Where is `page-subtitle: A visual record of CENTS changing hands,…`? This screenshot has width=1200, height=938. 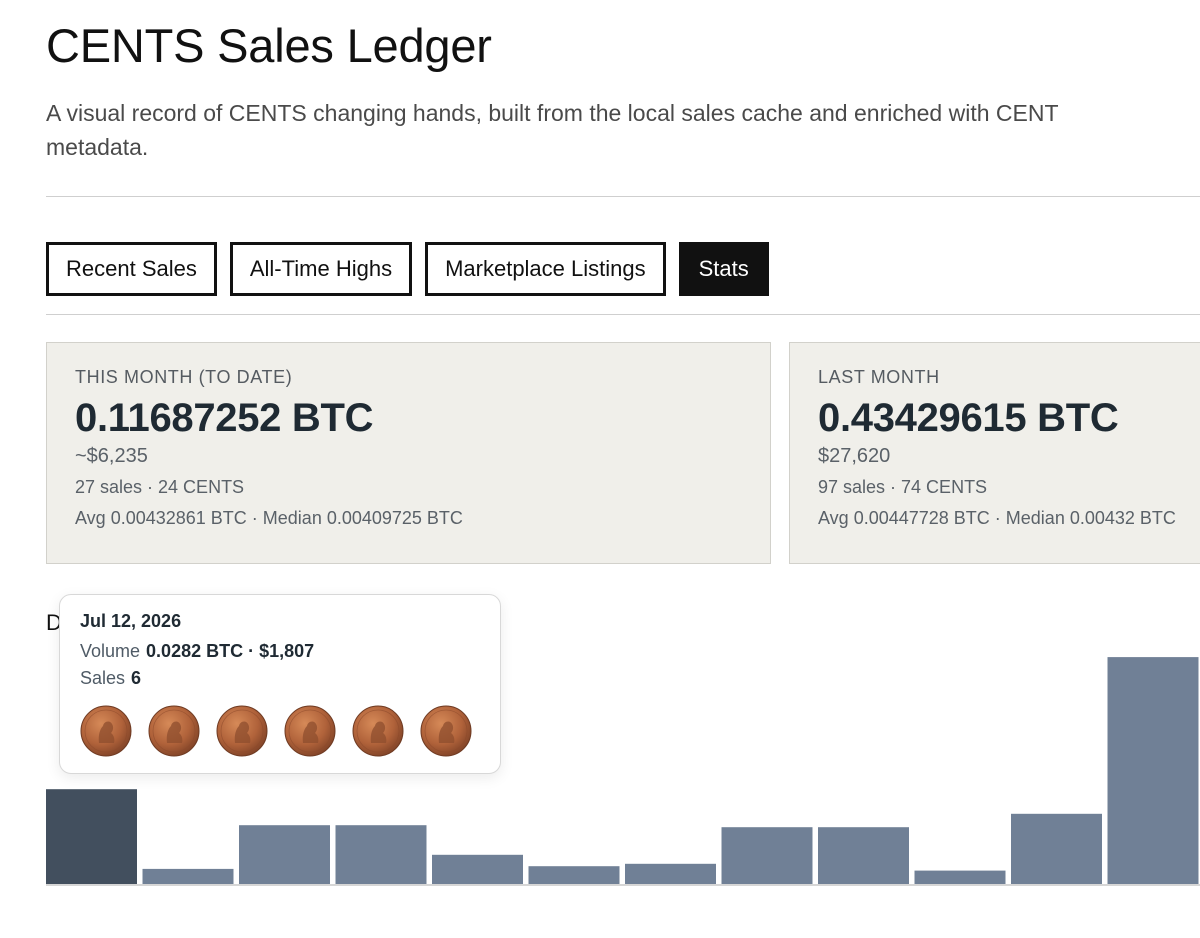 page-subtitle: A visual record of CENTS changing hands,… is located at coordinates (552, 130).